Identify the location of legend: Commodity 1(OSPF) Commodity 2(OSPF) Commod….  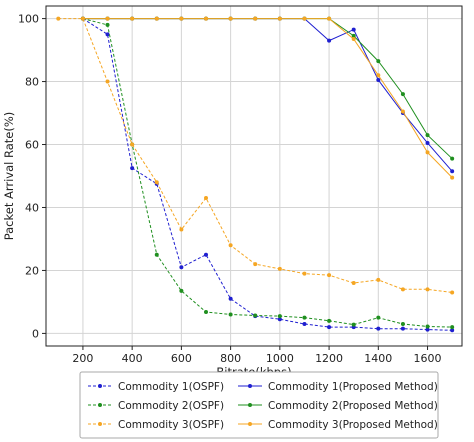
(259, 405).